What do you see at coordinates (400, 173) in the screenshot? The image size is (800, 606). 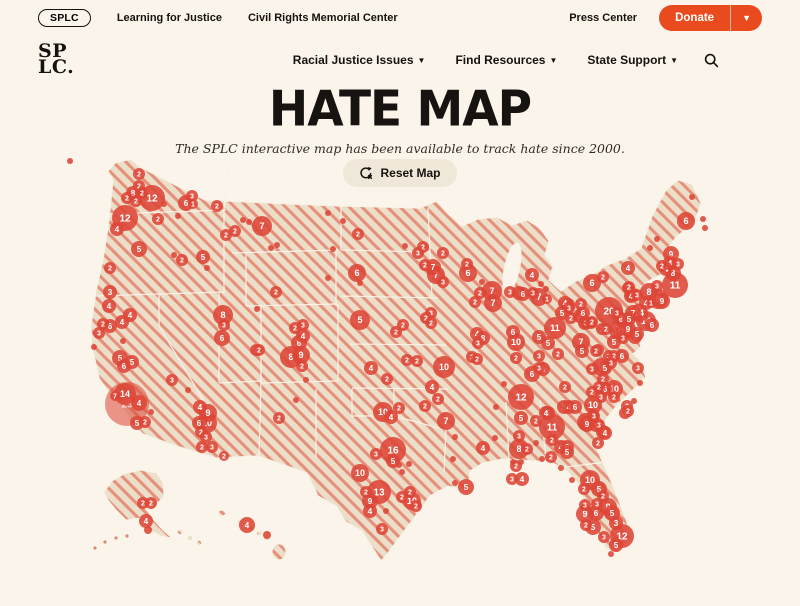 I see `reset-map-button: Reset Map` at bounding box center [400, 173].